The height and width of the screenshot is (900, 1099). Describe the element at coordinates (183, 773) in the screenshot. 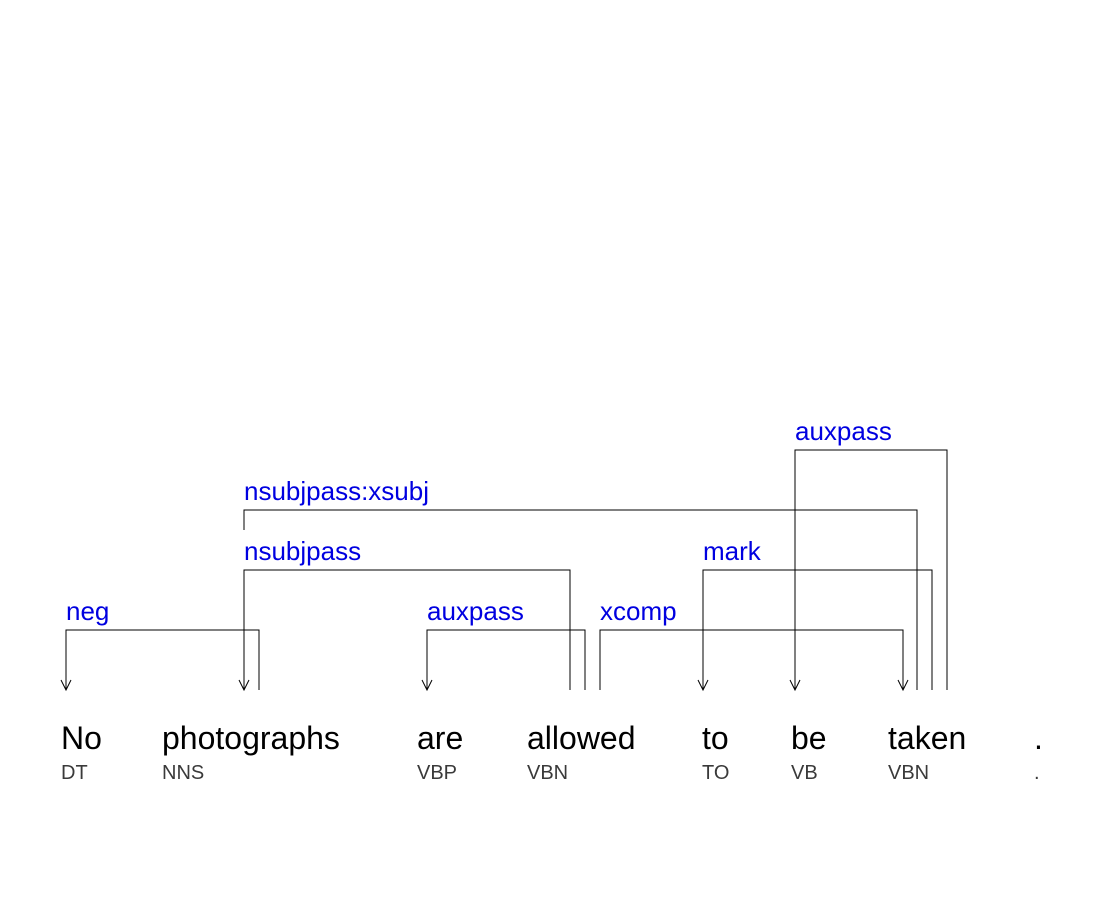

I see `token-tag: NNS` at that location.